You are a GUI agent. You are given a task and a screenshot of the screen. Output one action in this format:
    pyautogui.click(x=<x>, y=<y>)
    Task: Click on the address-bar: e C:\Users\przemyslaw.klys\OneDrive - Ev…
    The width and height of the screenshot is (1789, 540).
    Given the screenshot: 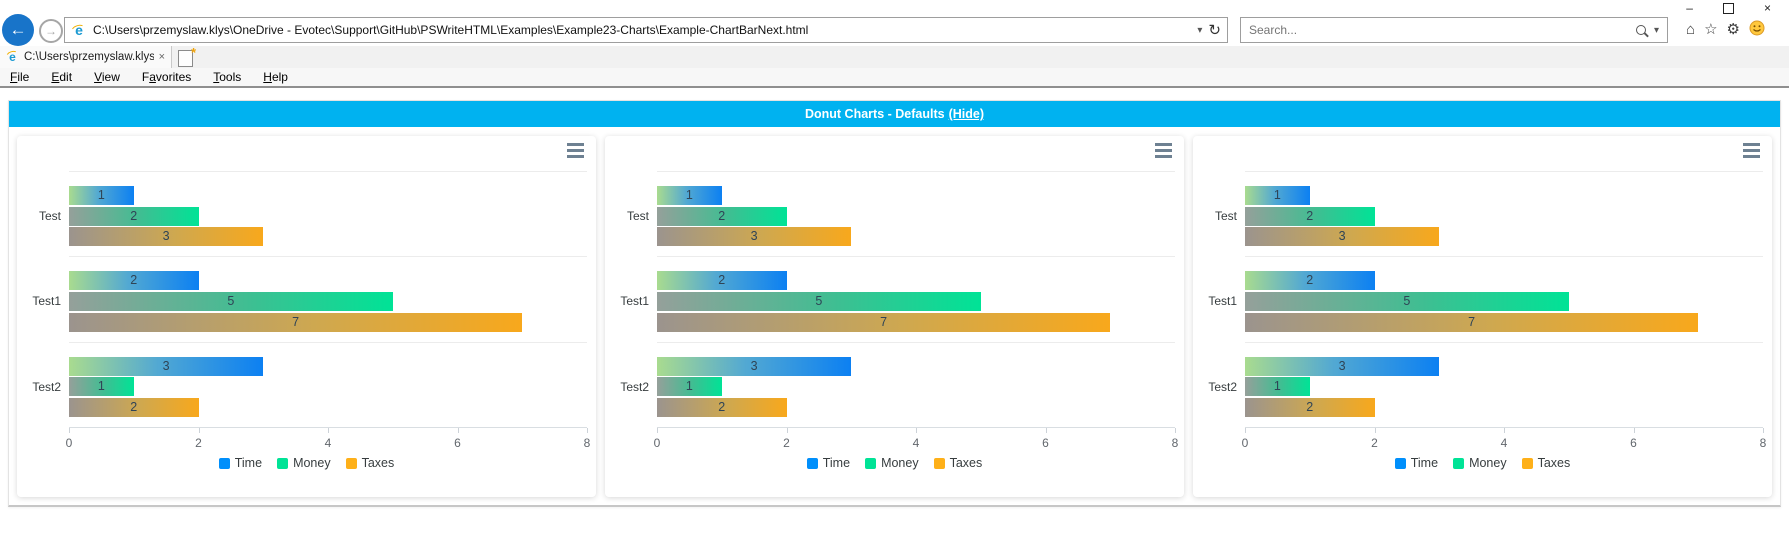 What is the action you would take?
    pyautogui.click(x=646, y=30)
    